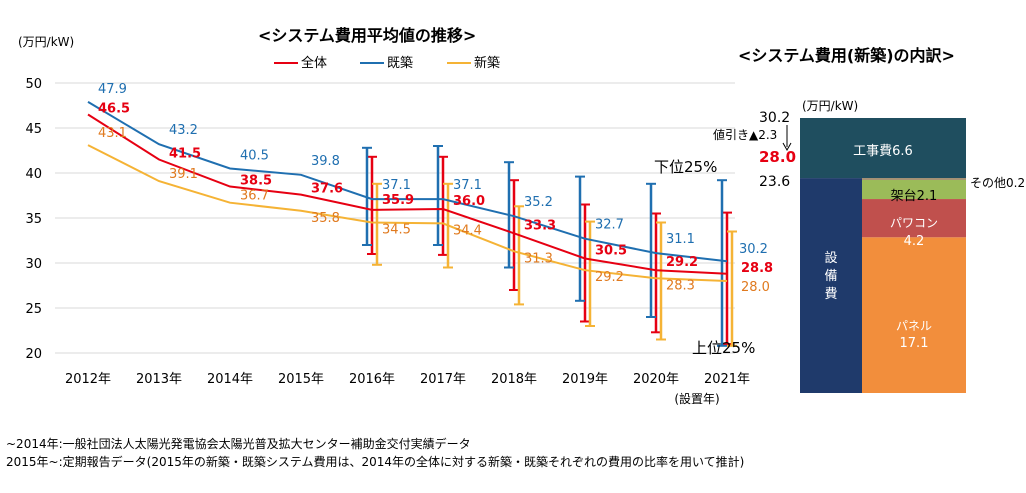 This screenshot has width=1026, height=493. What do you see at coordinates (787, 147) in the screenshot?
I see `discount-arrow-head` at bounding box center [787, 147].